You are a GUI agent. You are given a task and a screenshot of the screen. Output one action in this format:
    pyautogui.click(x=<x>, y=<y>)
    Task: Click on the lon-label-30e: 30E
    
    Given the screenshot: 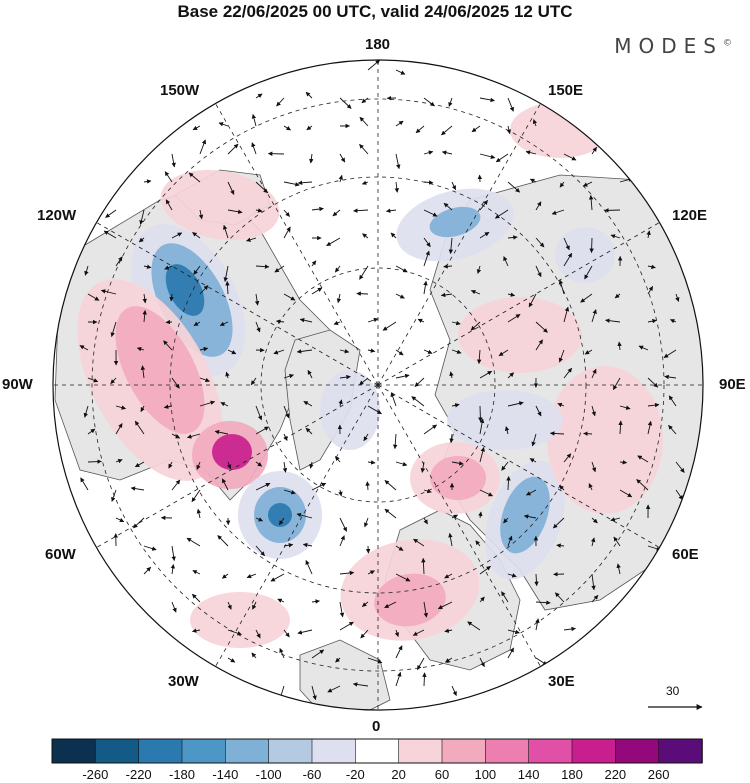 What is the action you would take?
    pyautogui.click(x=561, y=681)
    